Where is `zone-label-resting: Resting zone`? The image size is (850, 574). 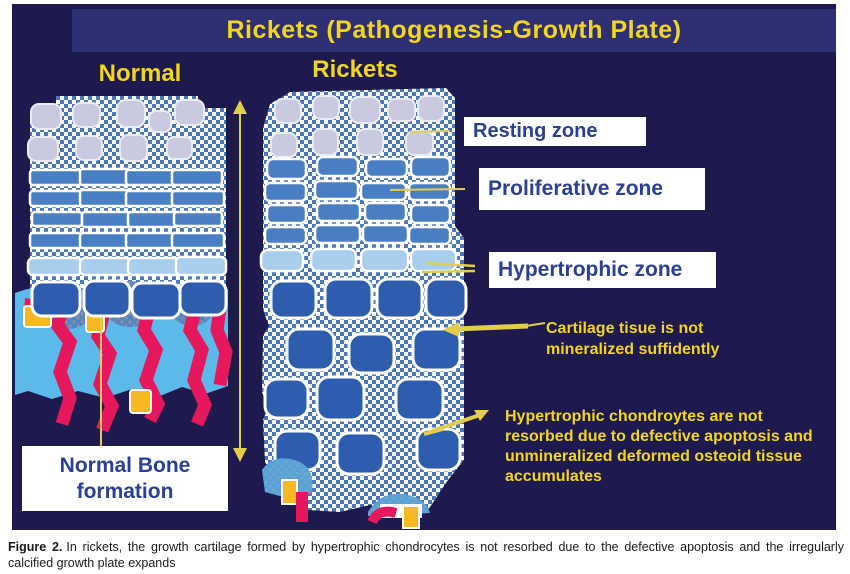
zone-label-resting: Resting zone is located at coordinates (555, 131).